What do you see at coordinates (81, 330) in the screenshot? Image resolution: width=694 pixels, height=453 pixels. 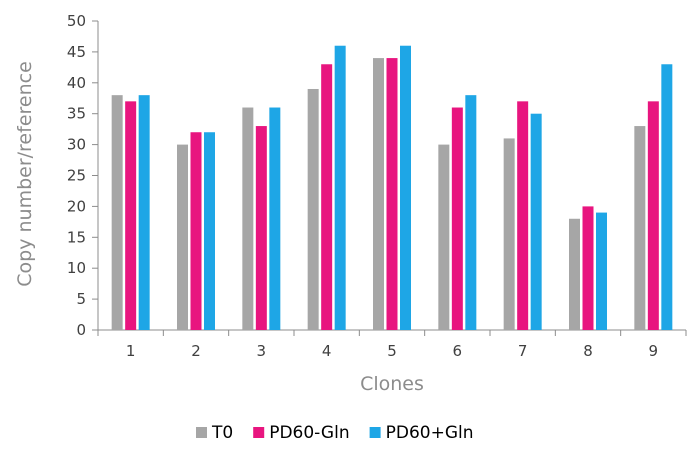 I see `y-tick-label: 0` at bounding box center [81, 330].